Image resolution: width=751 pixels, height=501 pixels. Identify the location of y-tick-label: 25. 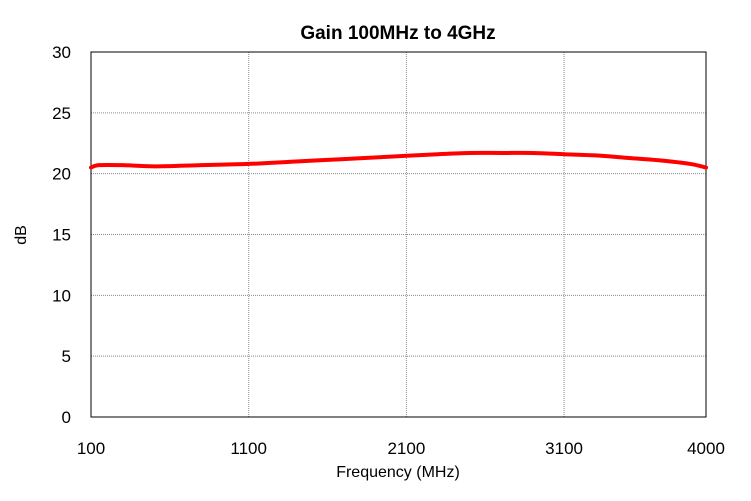
(61, 113).